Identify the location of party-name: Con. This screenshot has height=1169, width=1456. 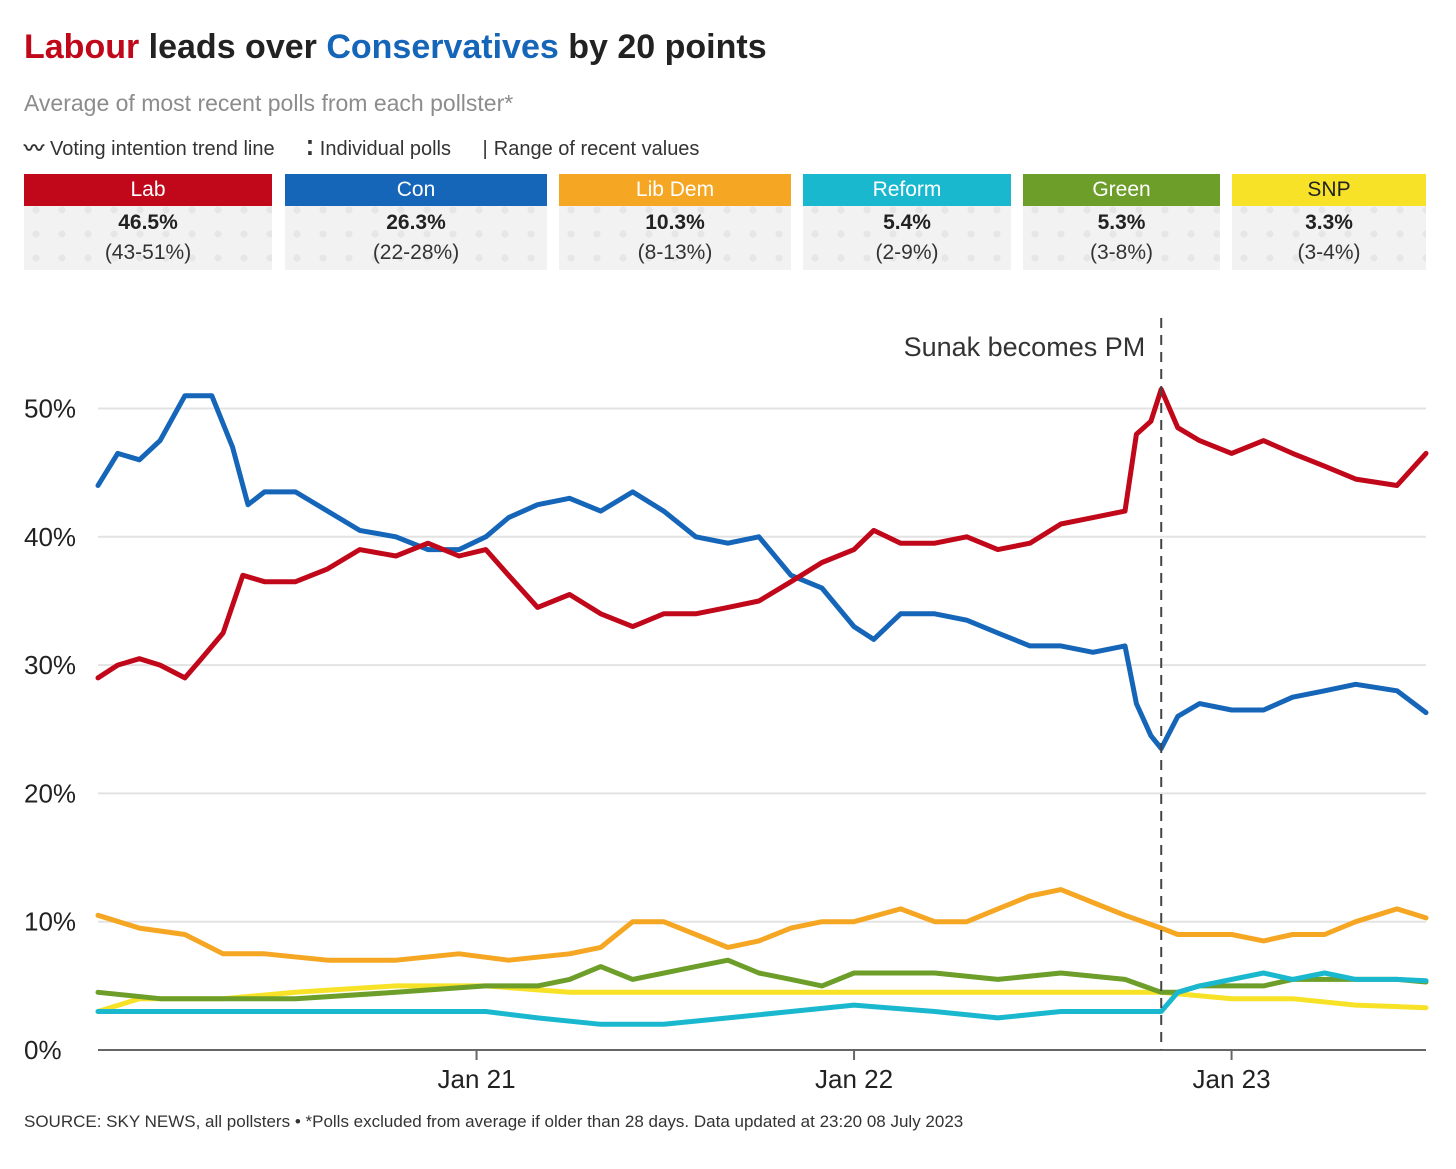
(416, 190).